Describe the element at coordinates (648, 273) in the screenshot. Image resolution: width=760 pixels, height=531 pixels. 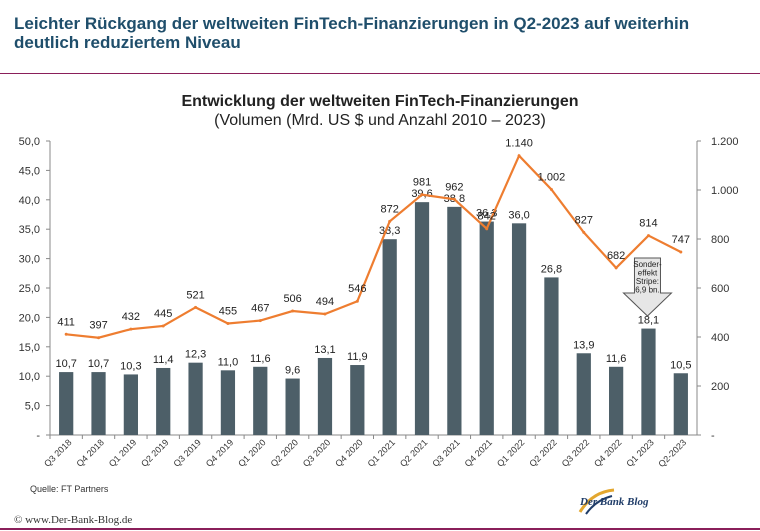
I see `annotation-text: effekt` at that location.